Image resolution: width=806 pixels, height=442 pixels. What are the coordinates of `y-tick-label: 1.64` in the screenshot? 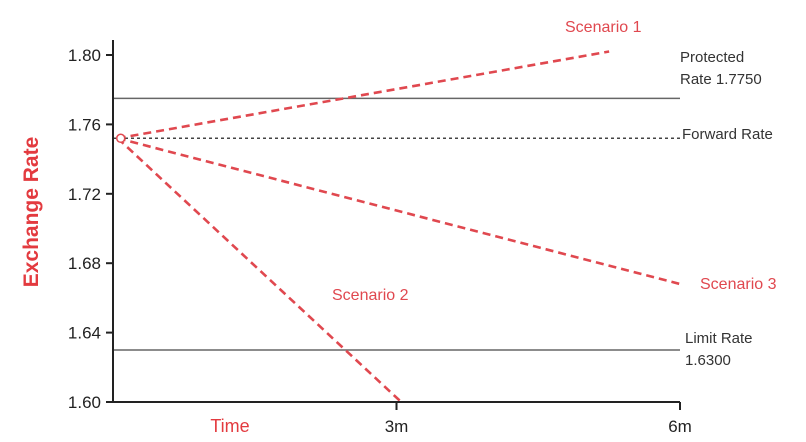 It's located at (84, 333).